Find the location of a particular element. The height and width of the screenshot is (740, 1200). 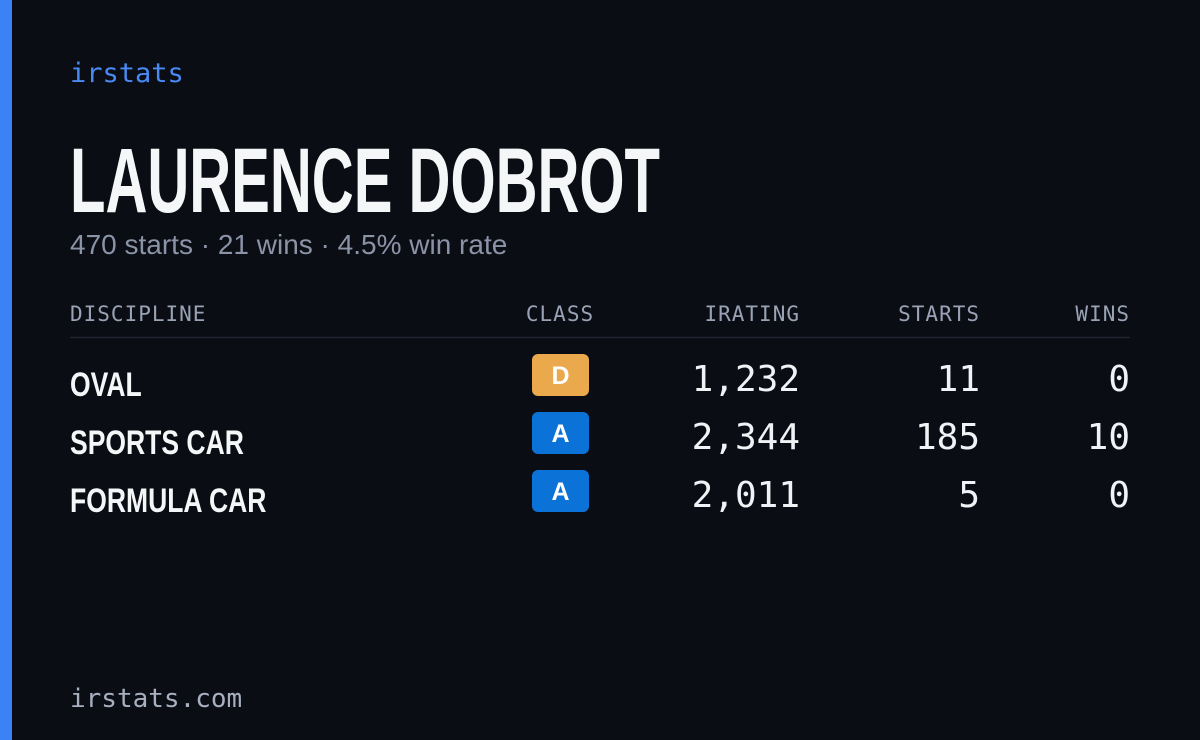

irating: 2,344 is located at coordinates (746, 437).